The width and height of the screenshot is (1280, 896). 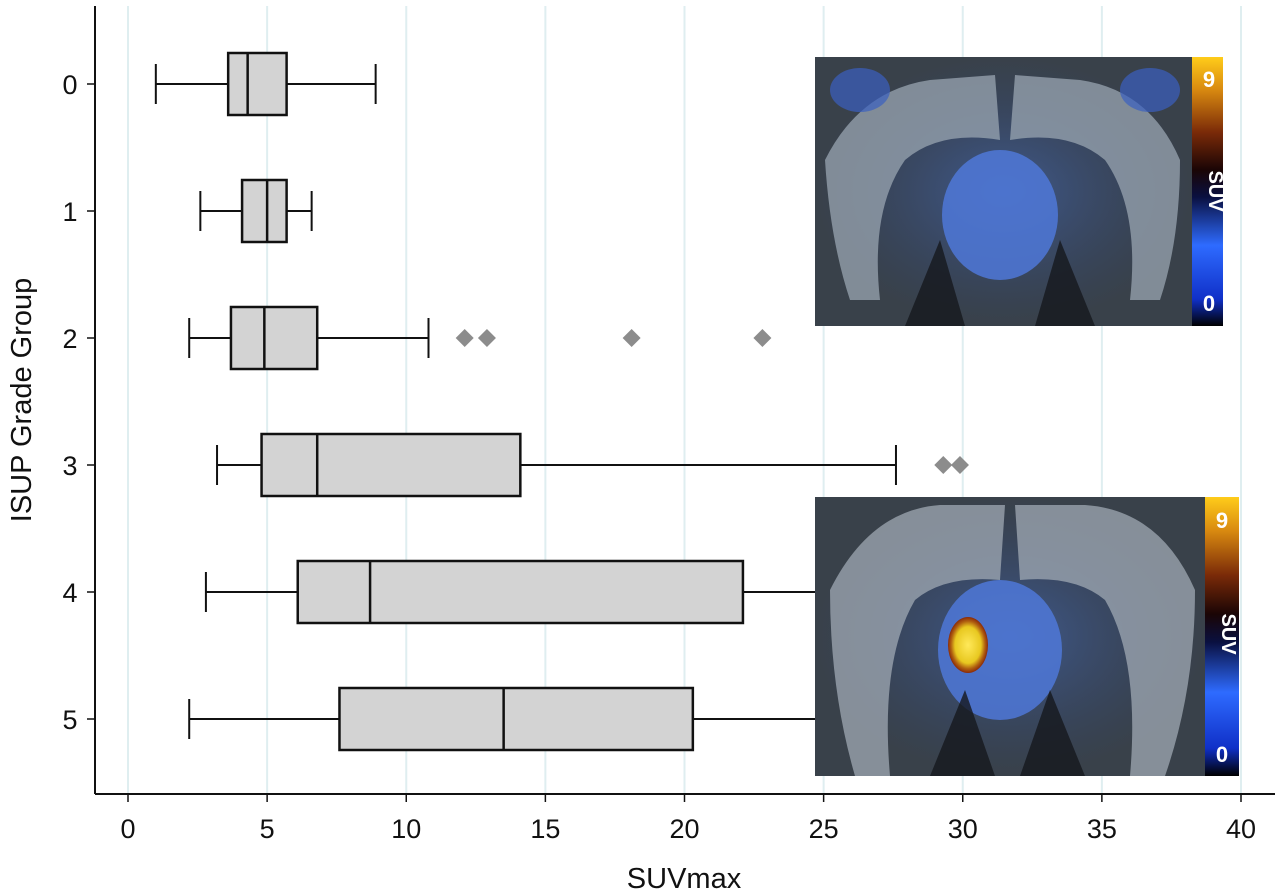 I want to click on x-tick-label: 25, so click(x=824, y=829).